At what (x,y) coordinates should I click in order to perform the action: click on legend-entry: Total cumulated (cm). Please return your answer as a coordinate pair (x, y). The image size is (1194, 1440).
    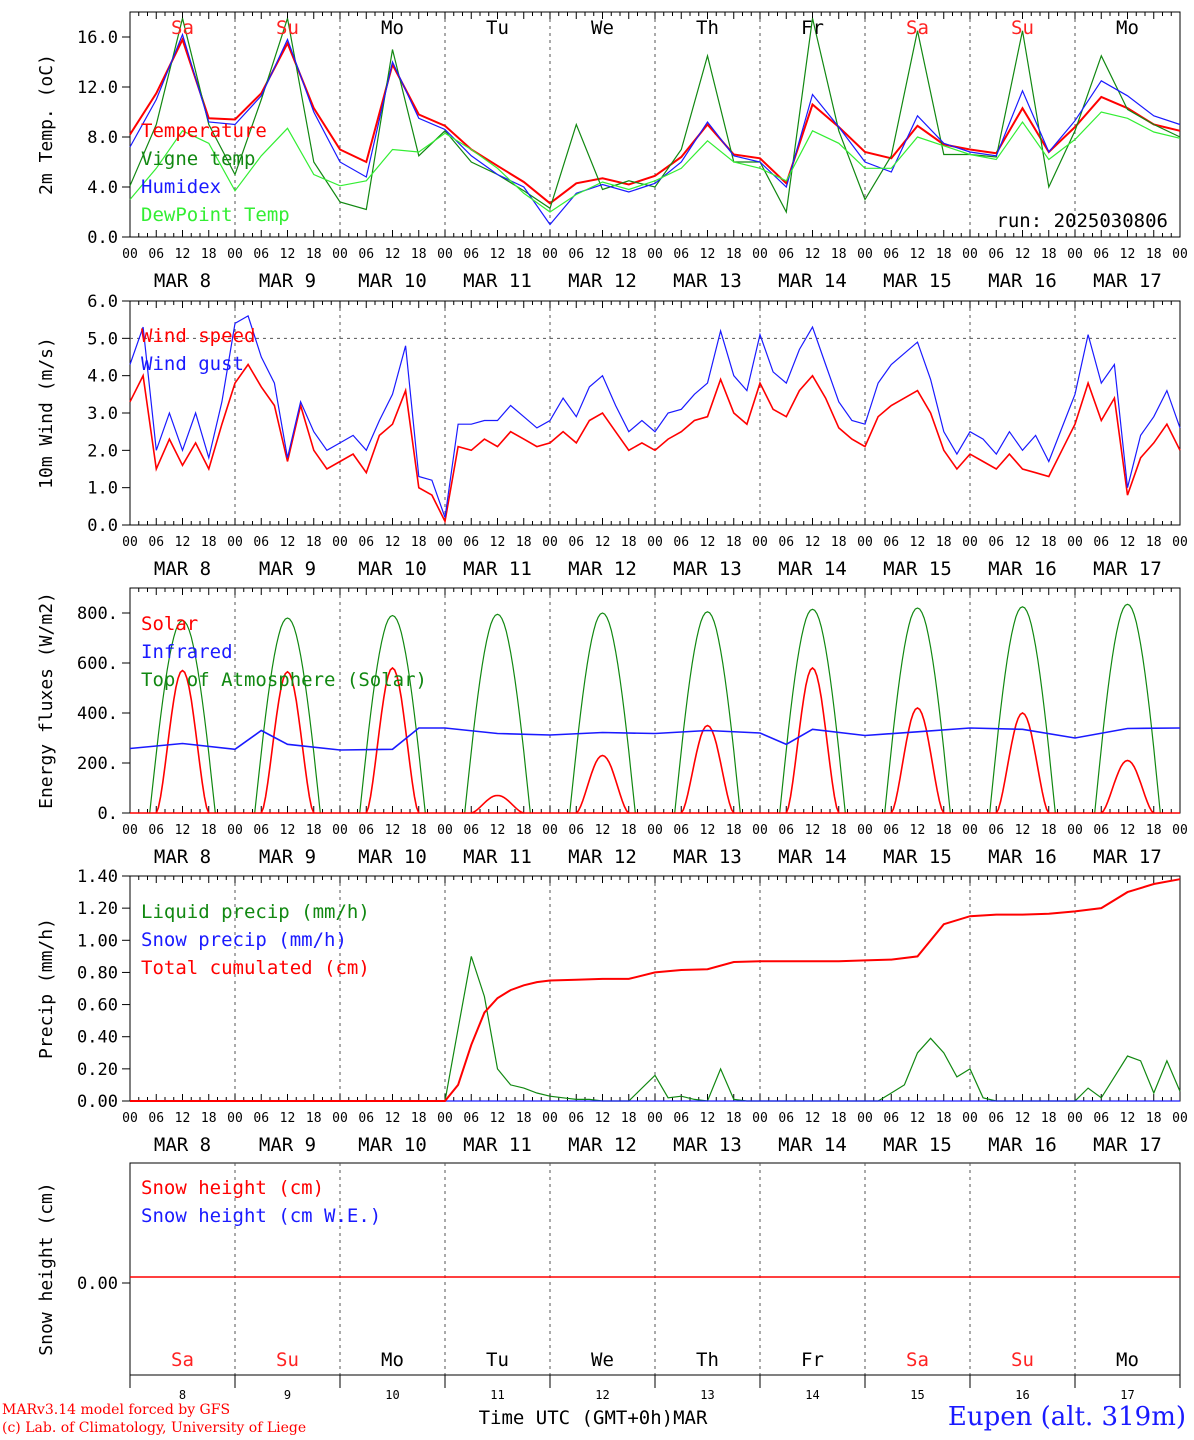
    Looking at the image, I should click on (255, 968).